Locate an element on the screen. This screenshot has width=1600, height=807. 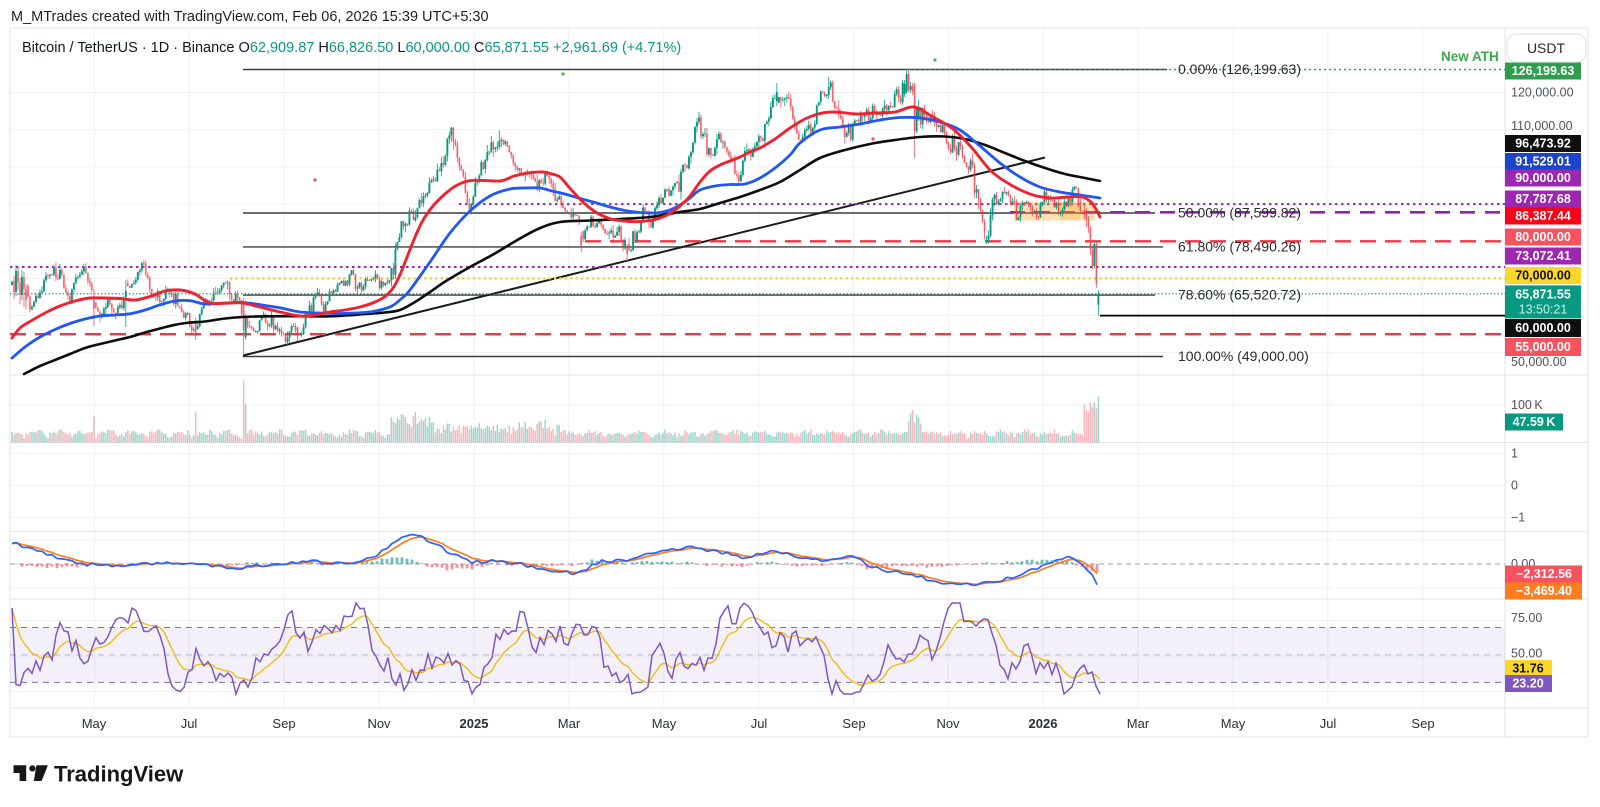
svg-text: 100 K is located at coordinates (1527, 405).